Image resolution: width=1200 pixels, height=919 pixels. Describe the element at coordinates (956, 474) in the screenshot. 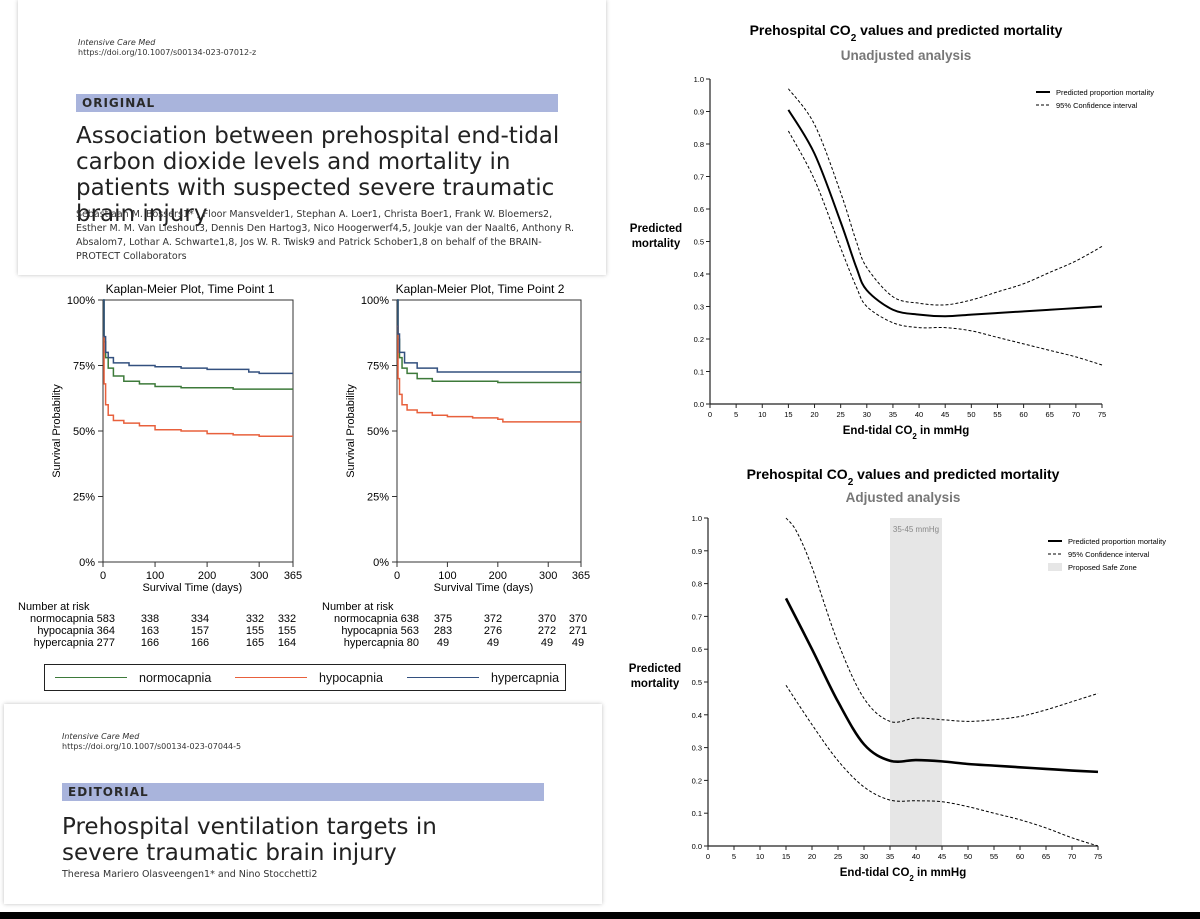

I see `title-rest: values and predicted mortality` at that location.